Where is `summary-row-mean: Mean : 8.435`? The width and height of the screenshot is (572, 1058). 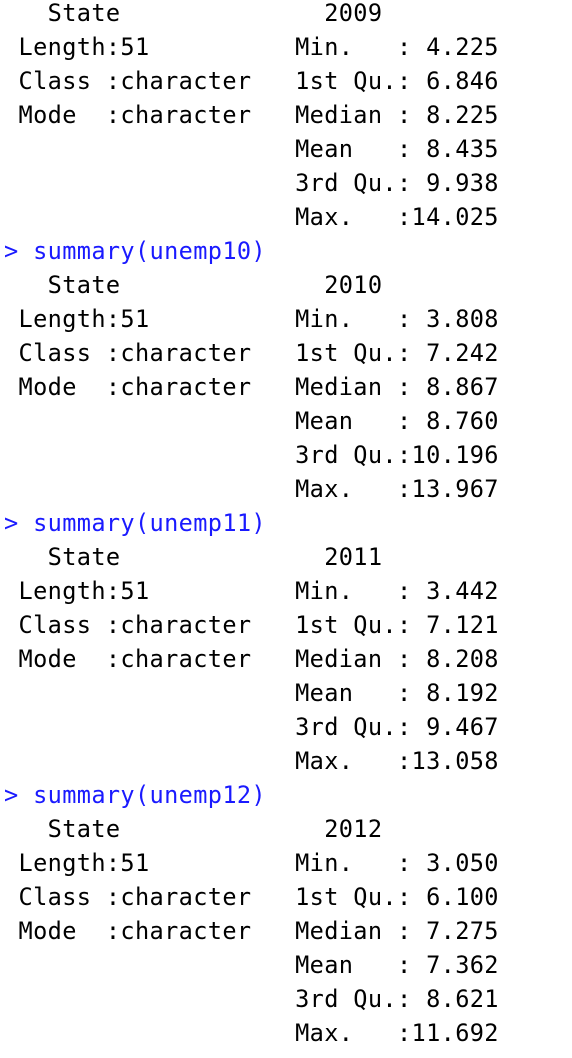 summary-row-mean: Mean : 8.435 is located at coordinates (266, 149).